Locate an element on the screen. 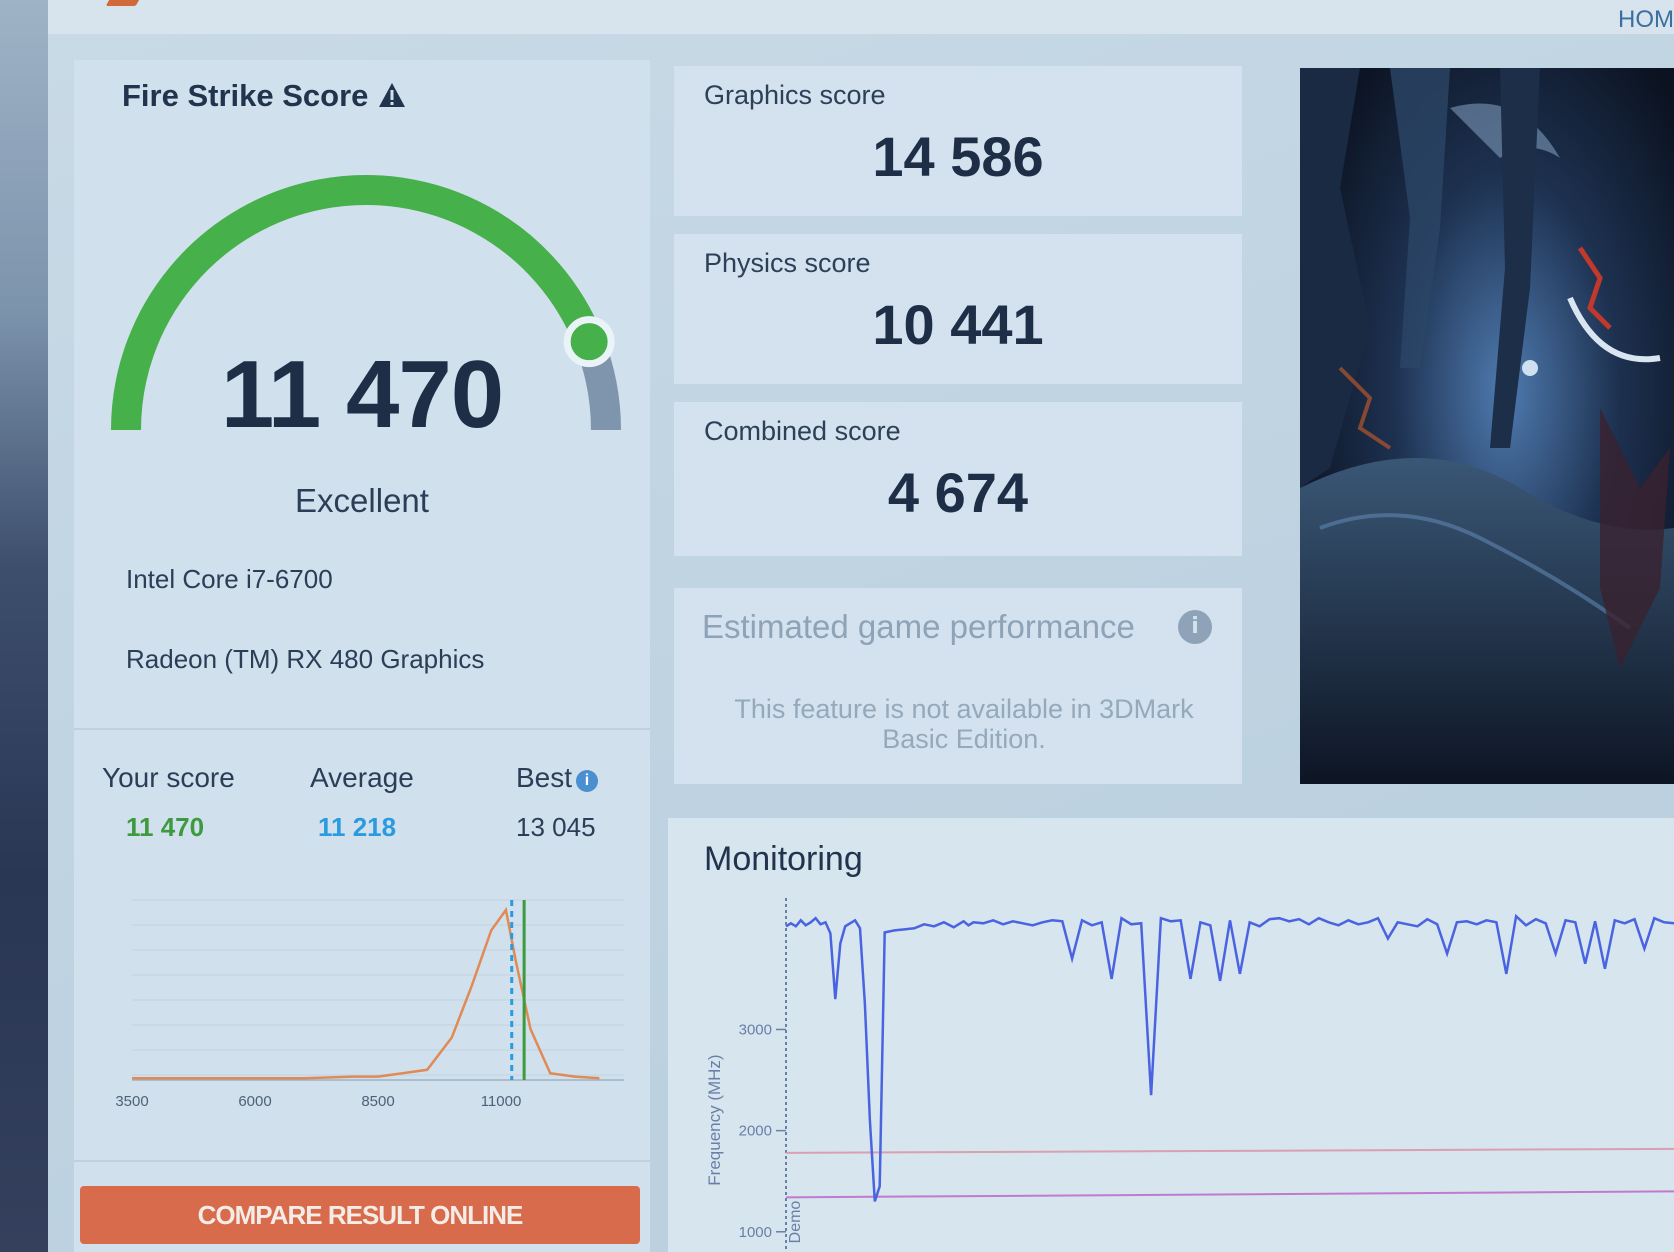 The height and width of the screenshot is (1252, 1674). estimated-performance-title: Estimated game performance is located at coordinates (918, 626).